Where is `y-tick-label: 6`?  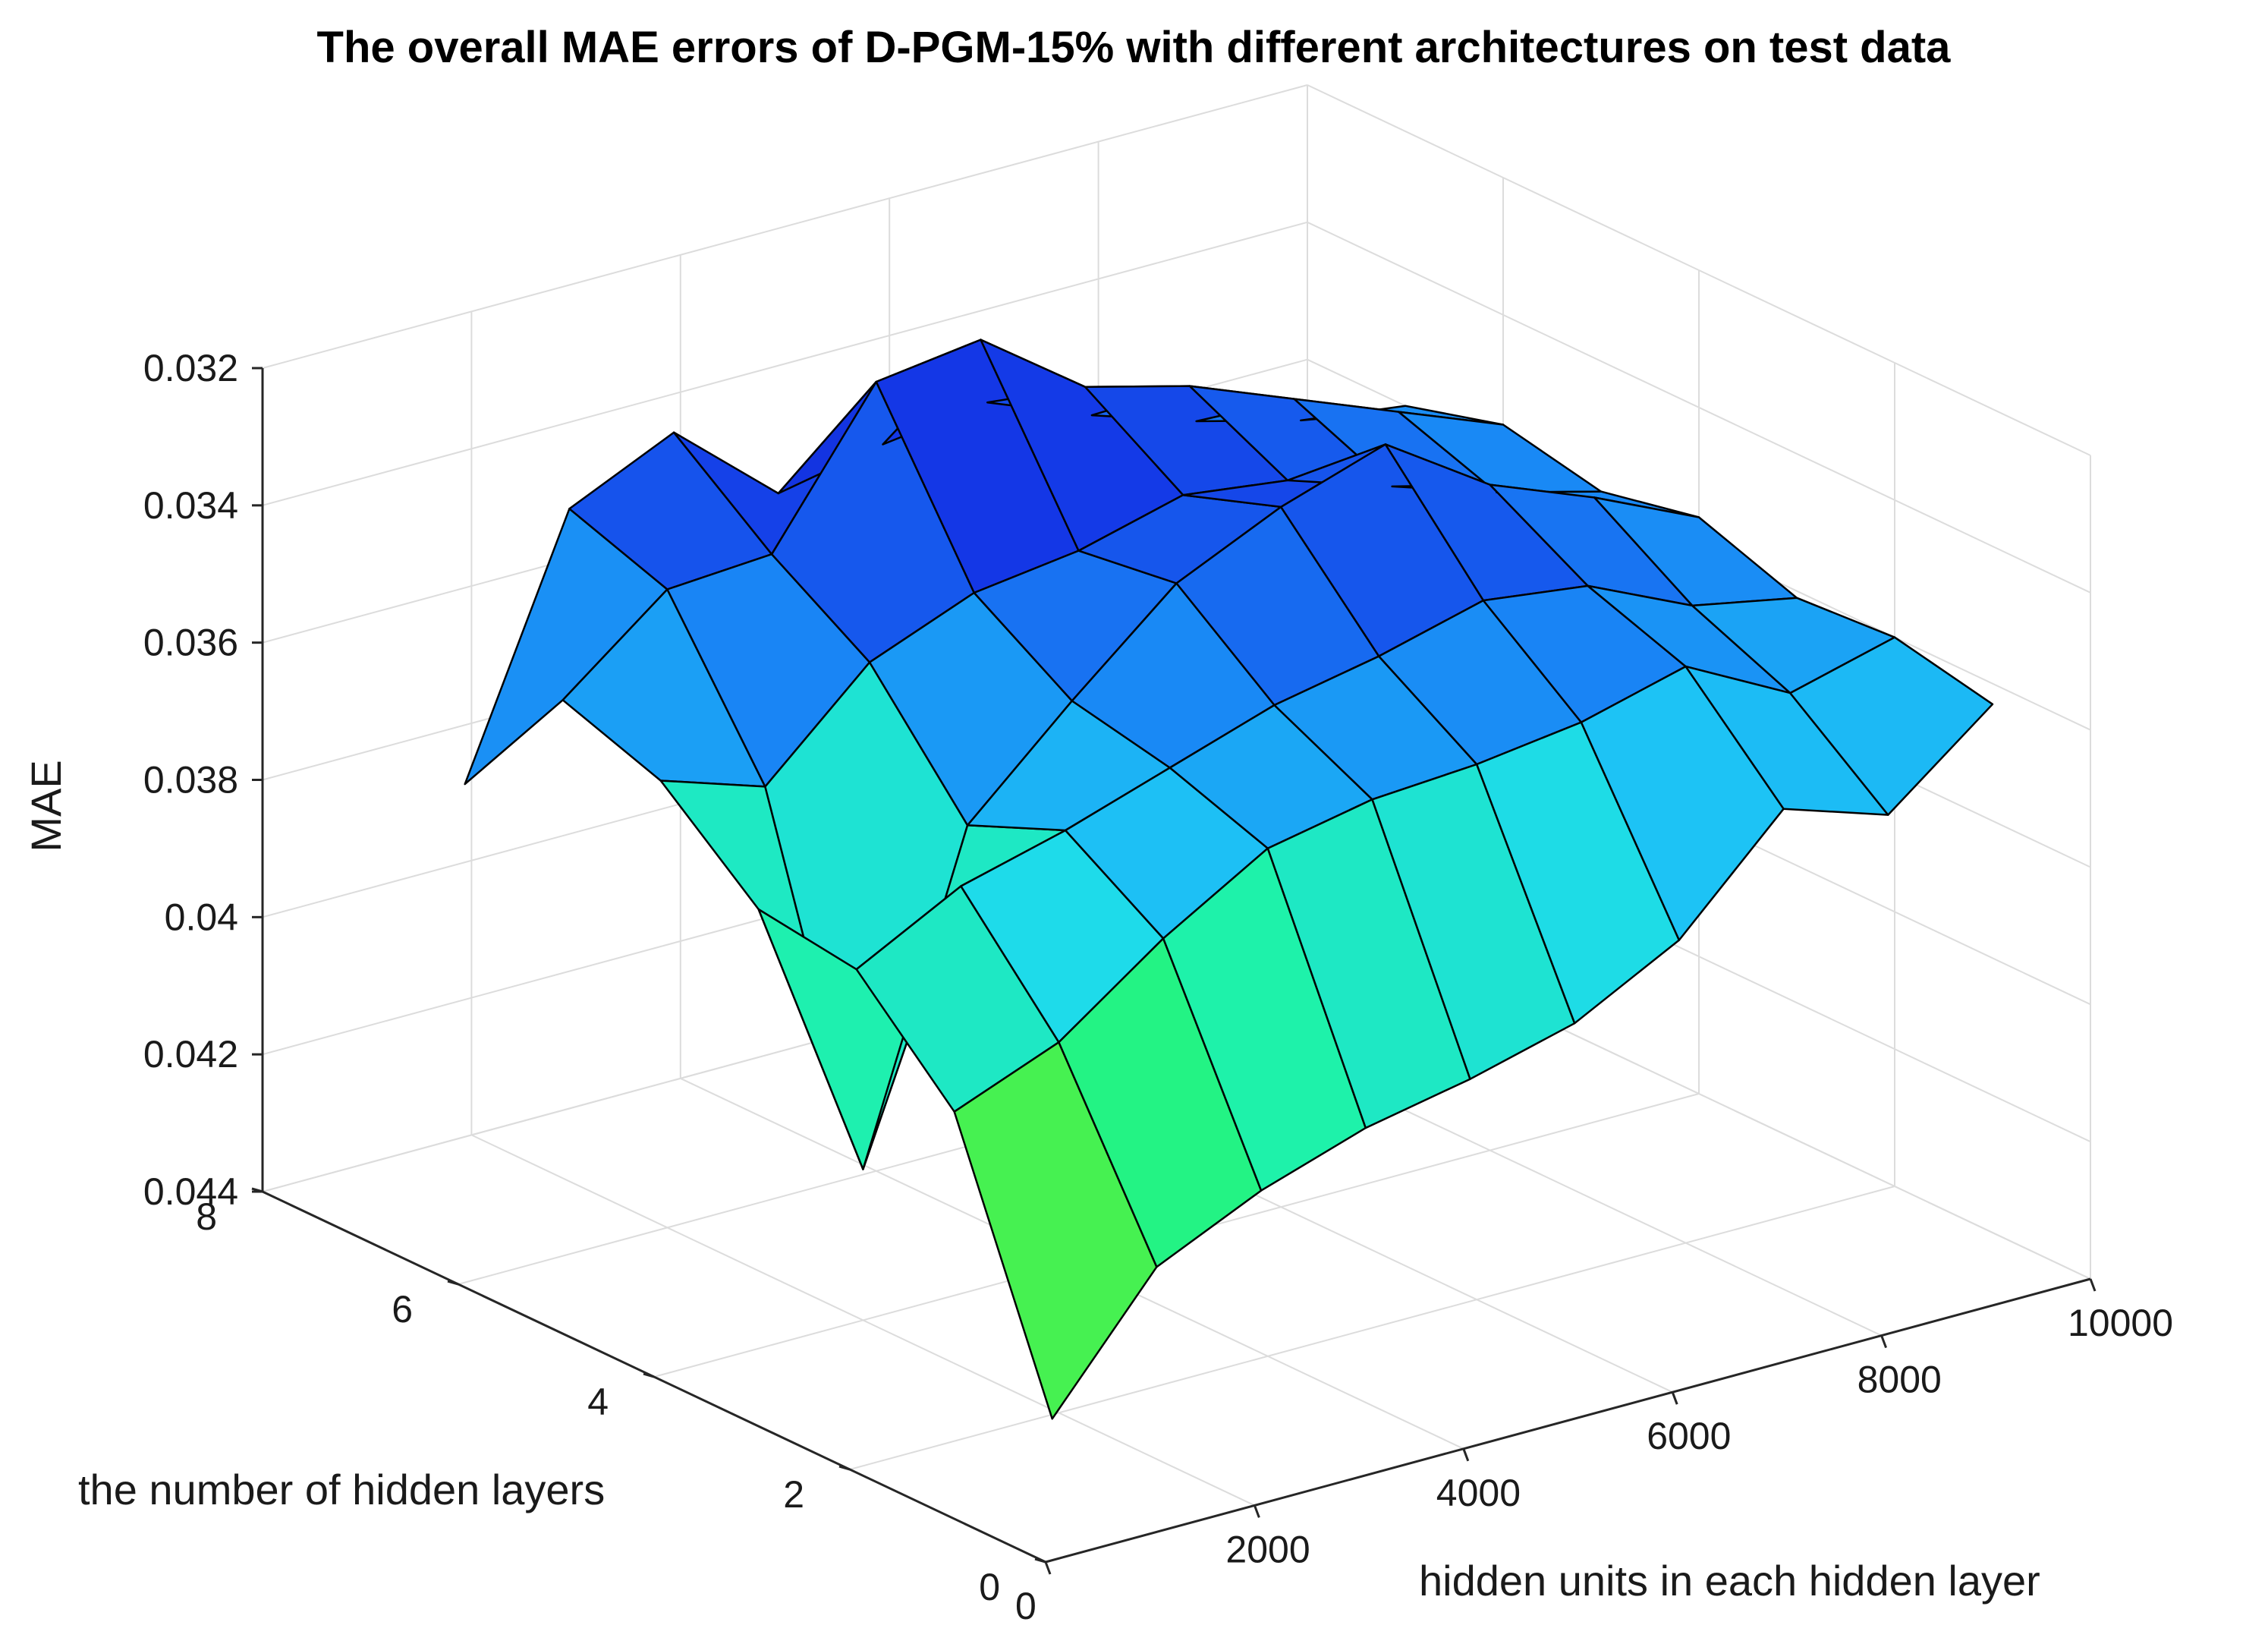
y-tick-label: 6 is located at coordinates (402, 1309).